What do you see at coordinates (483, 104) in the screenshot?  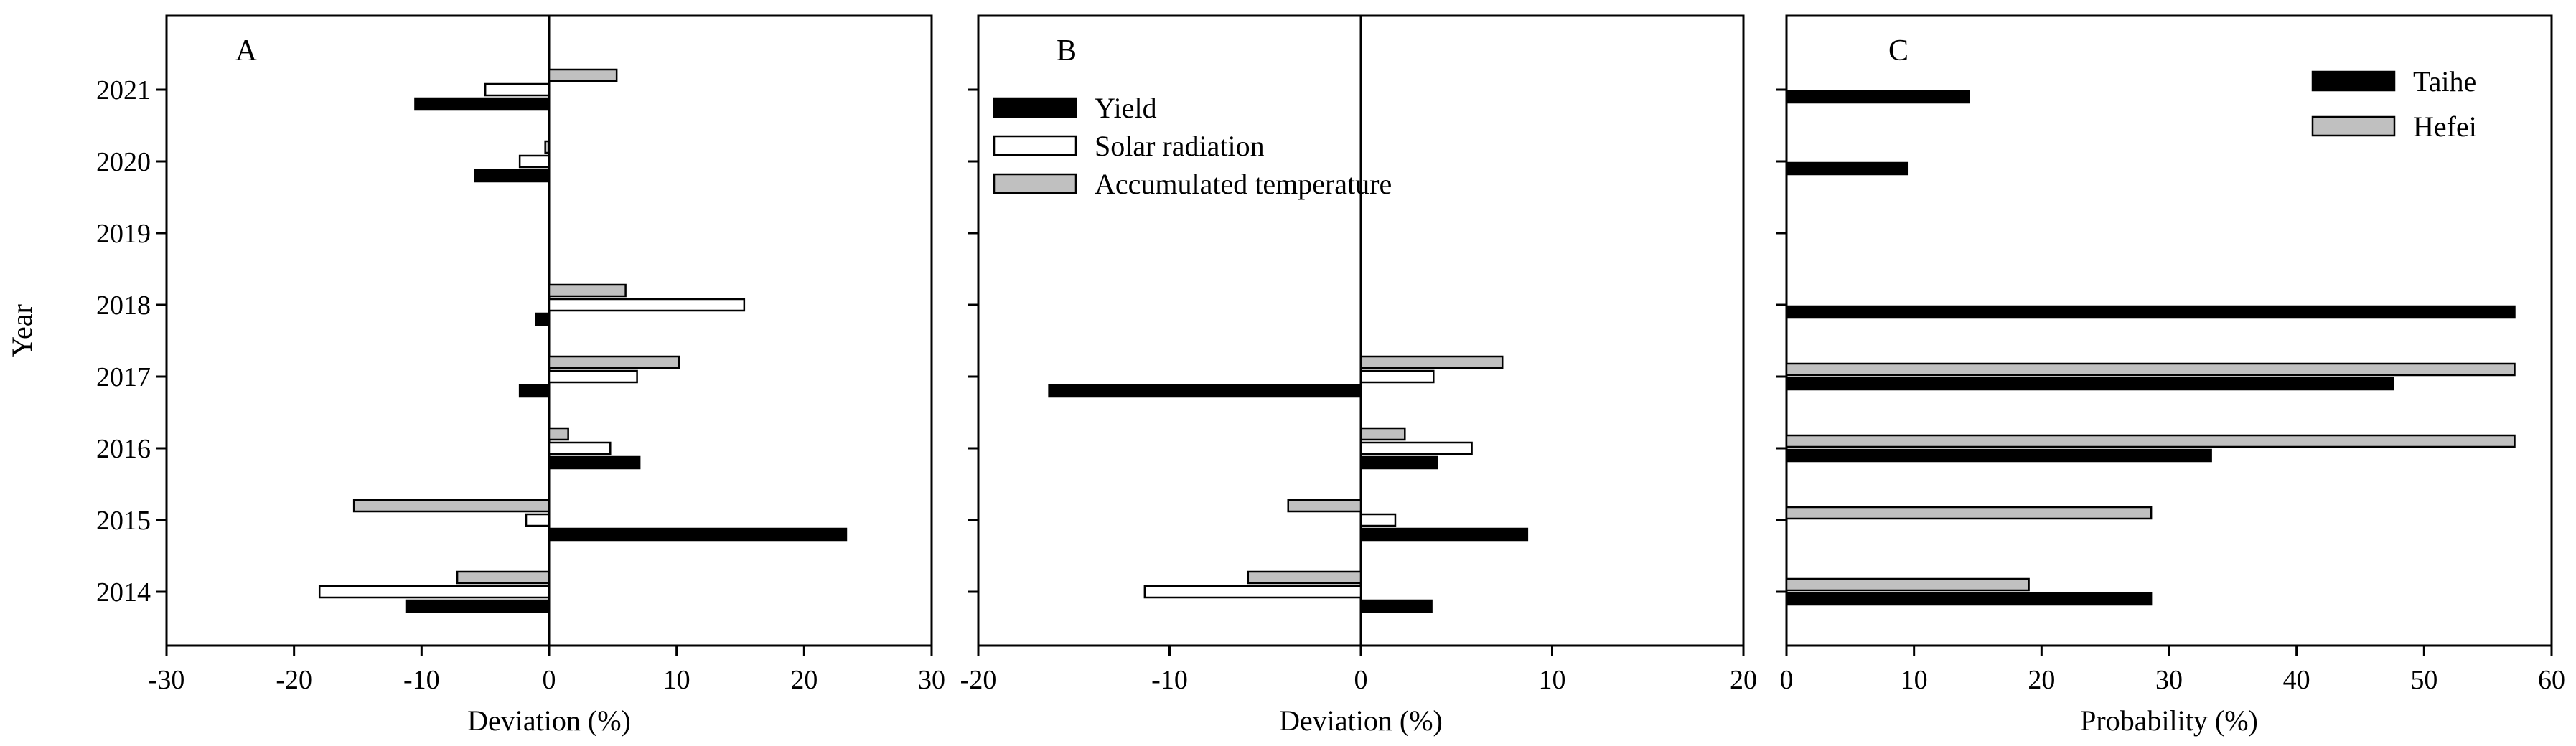 I see `bar-yield-2021` at bounding box center [483, 104].